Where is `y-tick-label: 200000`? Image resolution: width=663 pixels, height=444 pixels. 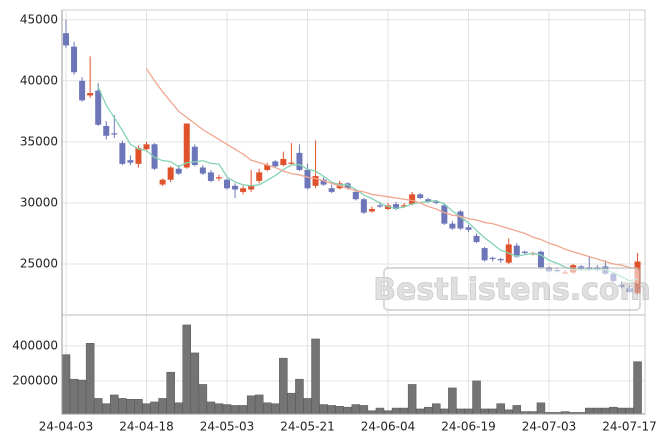
y-tick-label: 200000 is located at coordinates (35, 380).